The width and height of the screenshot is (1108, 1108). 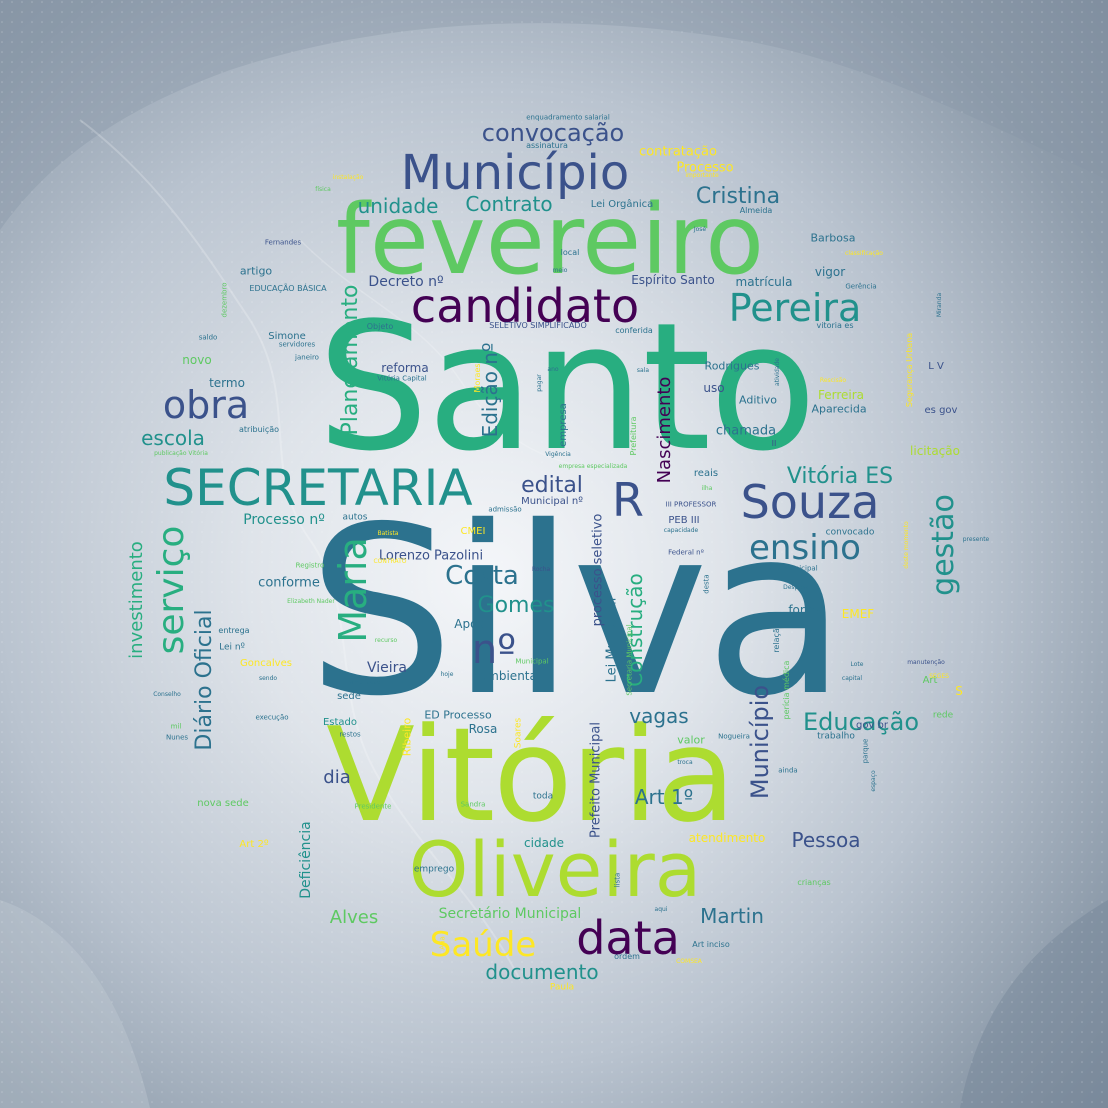 What do you see at coordinates (909, 370) in the screenshot?
I see `word: Segurança Urbana` at bounding box center [909, 370].